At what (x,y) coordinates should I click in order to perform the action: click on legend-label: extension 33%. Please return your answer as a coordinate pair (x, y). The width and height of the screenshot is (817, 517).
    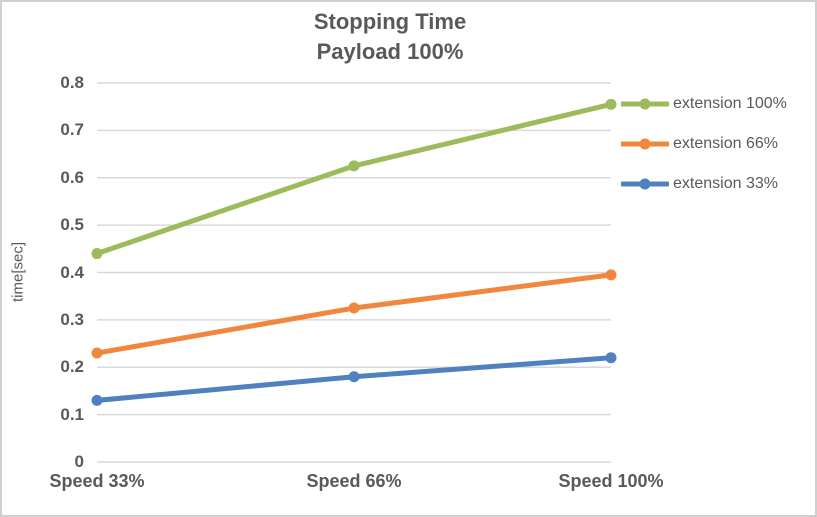
    Looking at the image, I should click on (725, 183).